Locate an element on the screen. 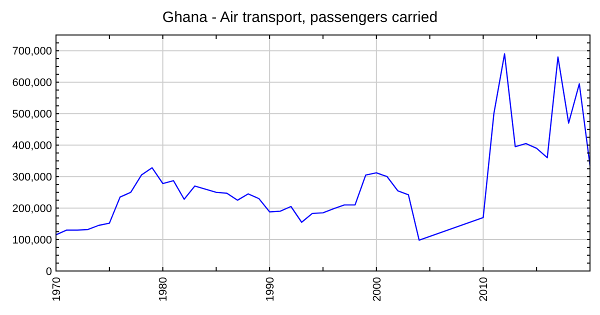  y-tick-label: 100,000 is located at coordinates (32, 240).